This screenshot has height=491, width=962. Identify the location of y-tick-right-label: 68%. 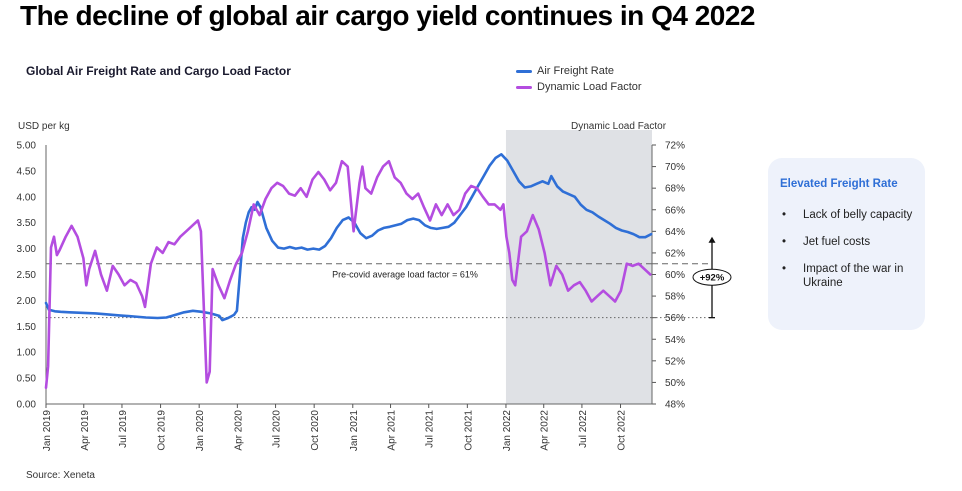
(675, 189).